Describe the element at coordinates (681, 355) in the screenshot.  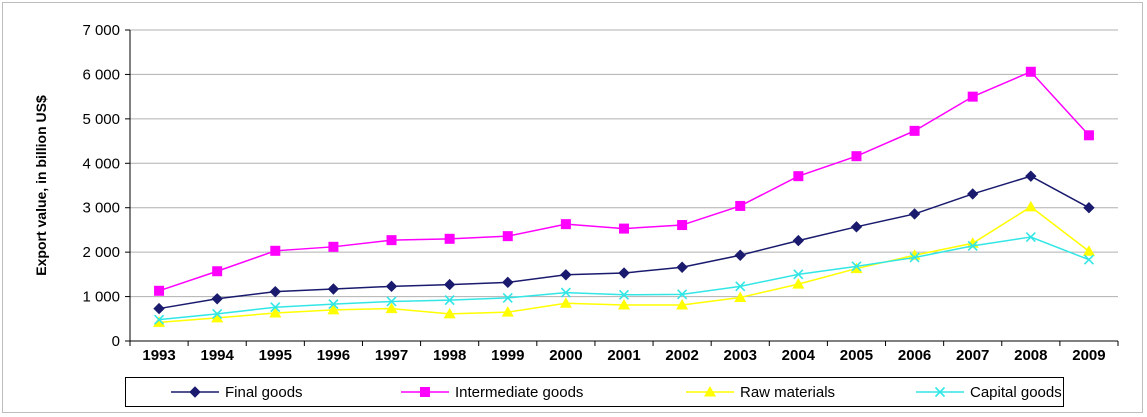
I see `x-tick-label: 2002` at that location.